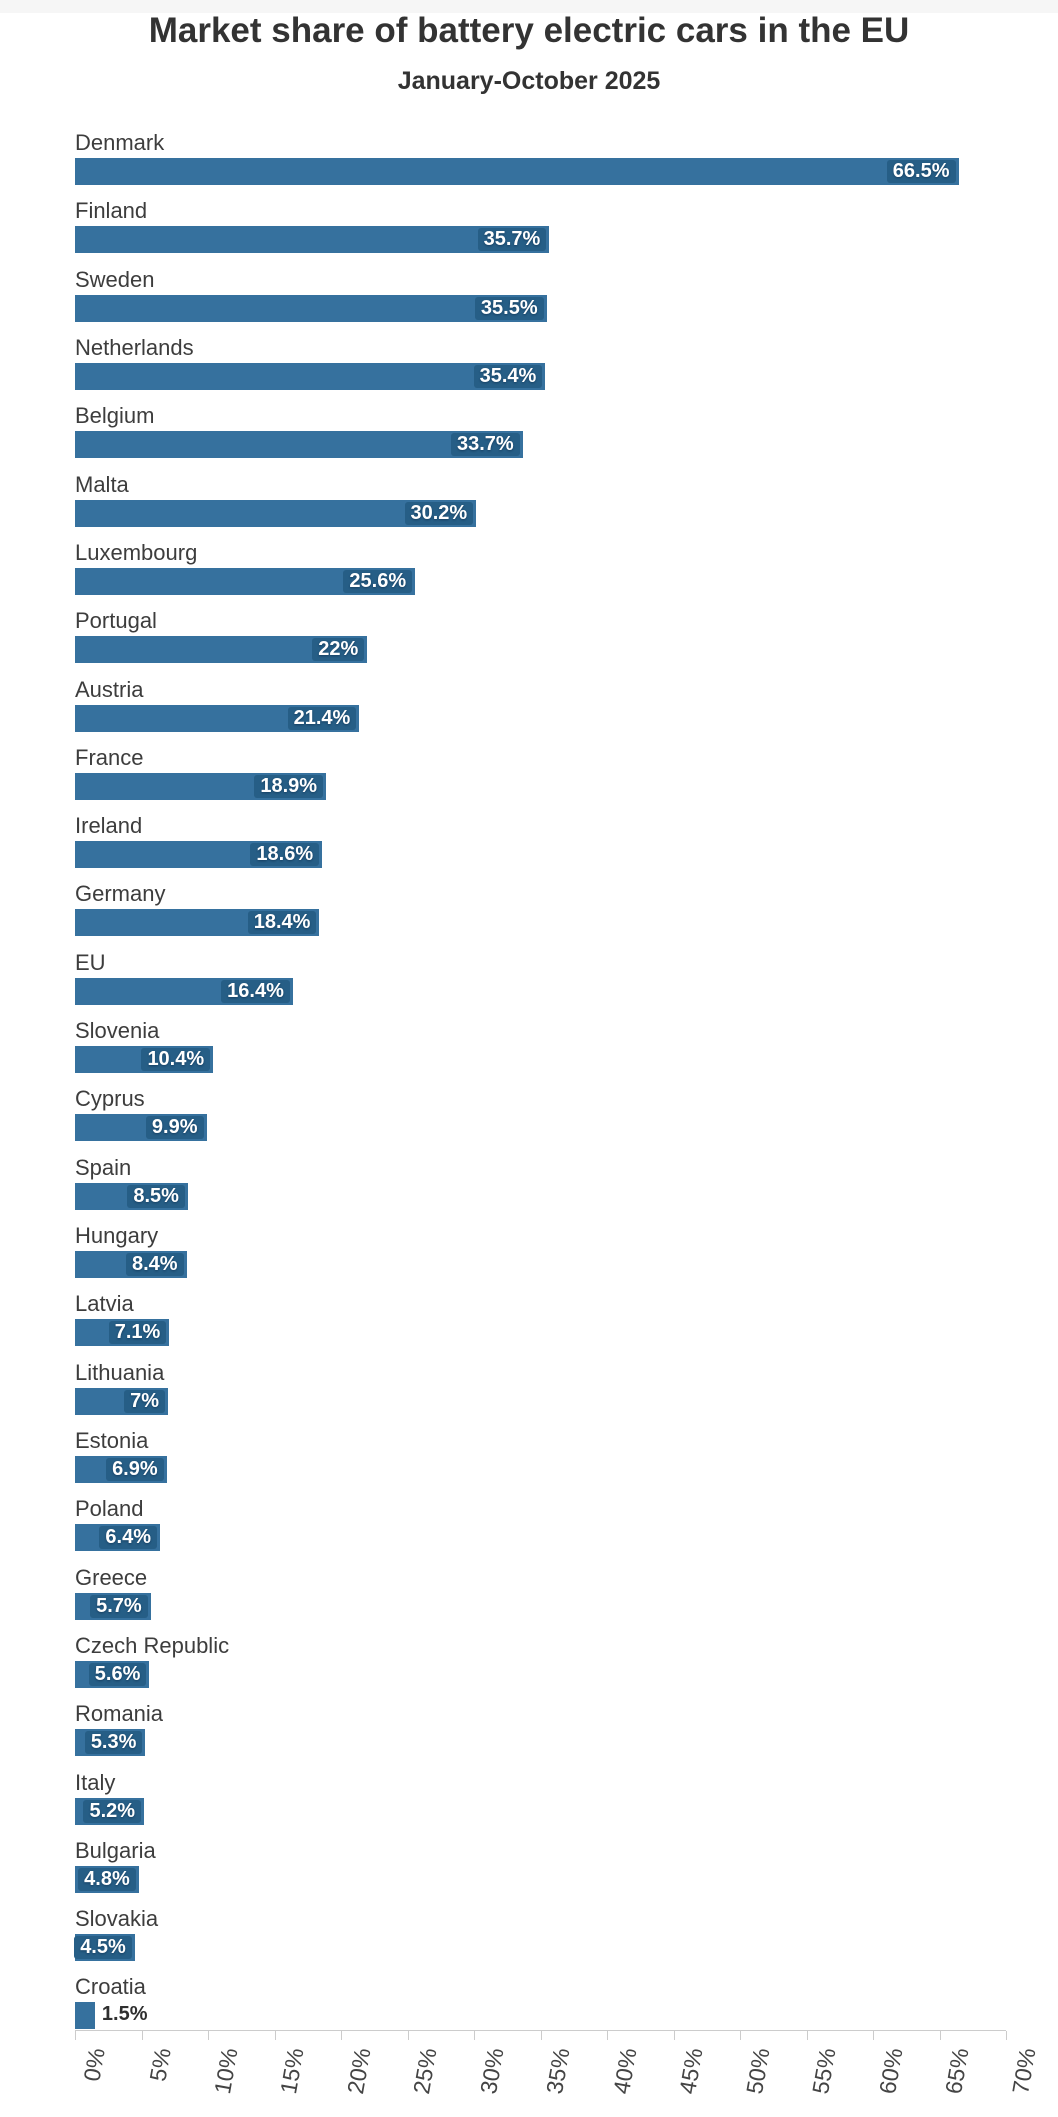 This screenshot has height=2117, width=1058. Describe the element at coordinates (217, 718) in the screenshot. I see `bar: 21.4%` at that location.